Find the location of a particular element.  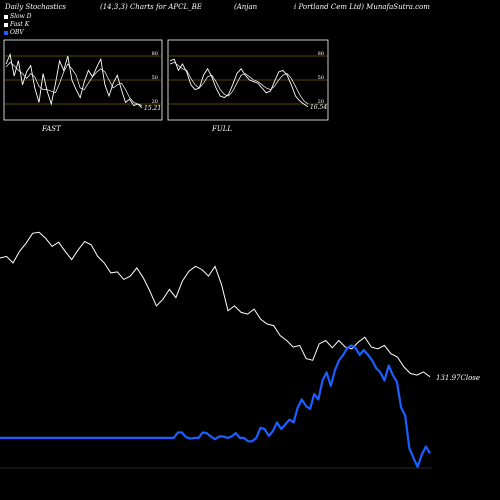

panel-title: FAST is located at coordinates (51, 129).